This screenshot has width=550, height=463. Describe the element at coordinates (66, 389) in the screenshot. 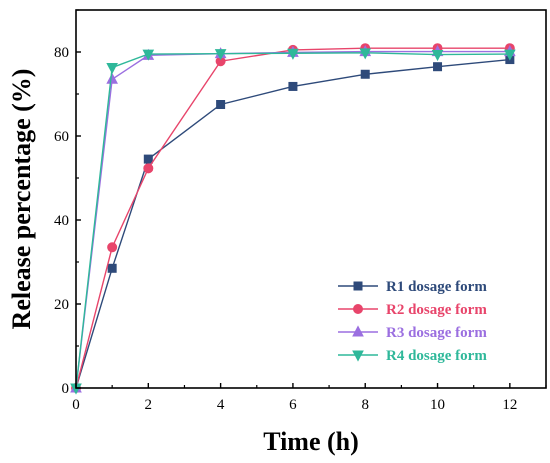

I see `y-tick-label: 0` at that location.